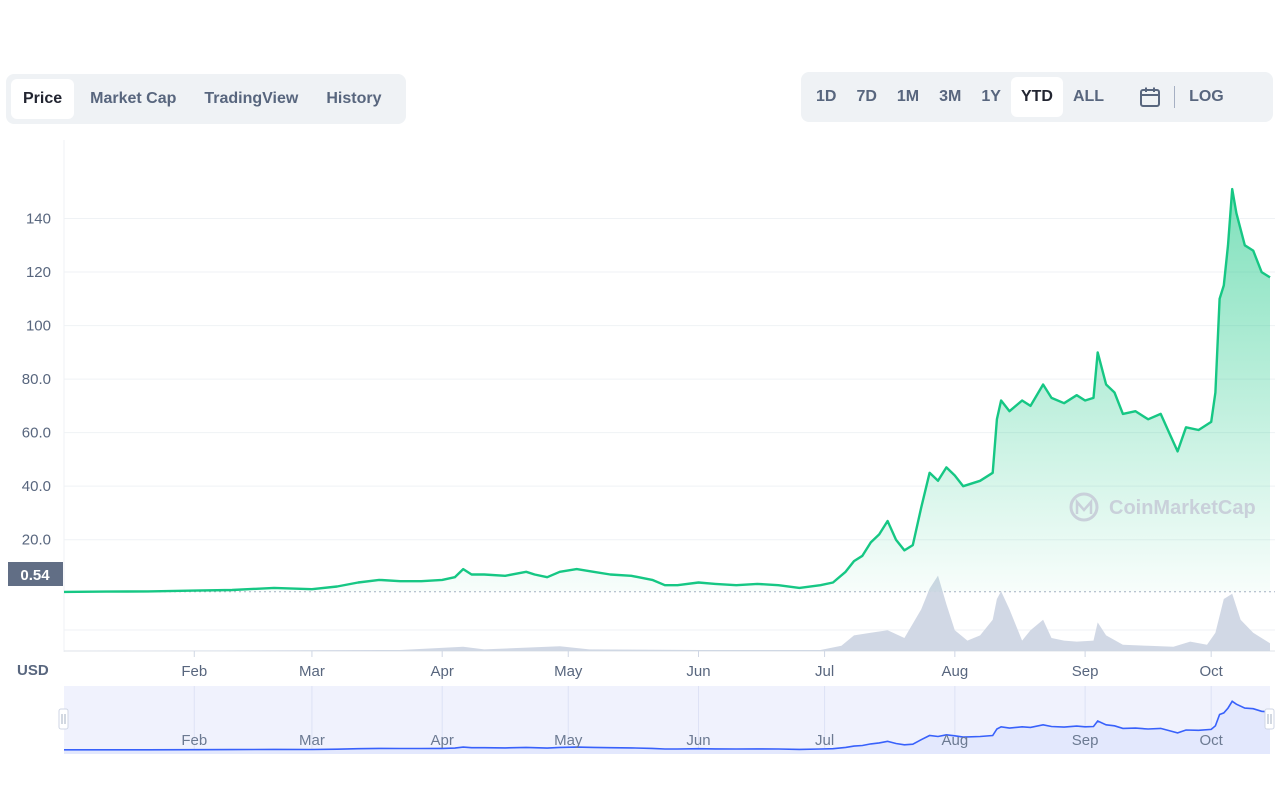  What do you see at coordinates (43, 99) in the screenshot?
I see `tab-price: Price` at bounding box center [43, 99].